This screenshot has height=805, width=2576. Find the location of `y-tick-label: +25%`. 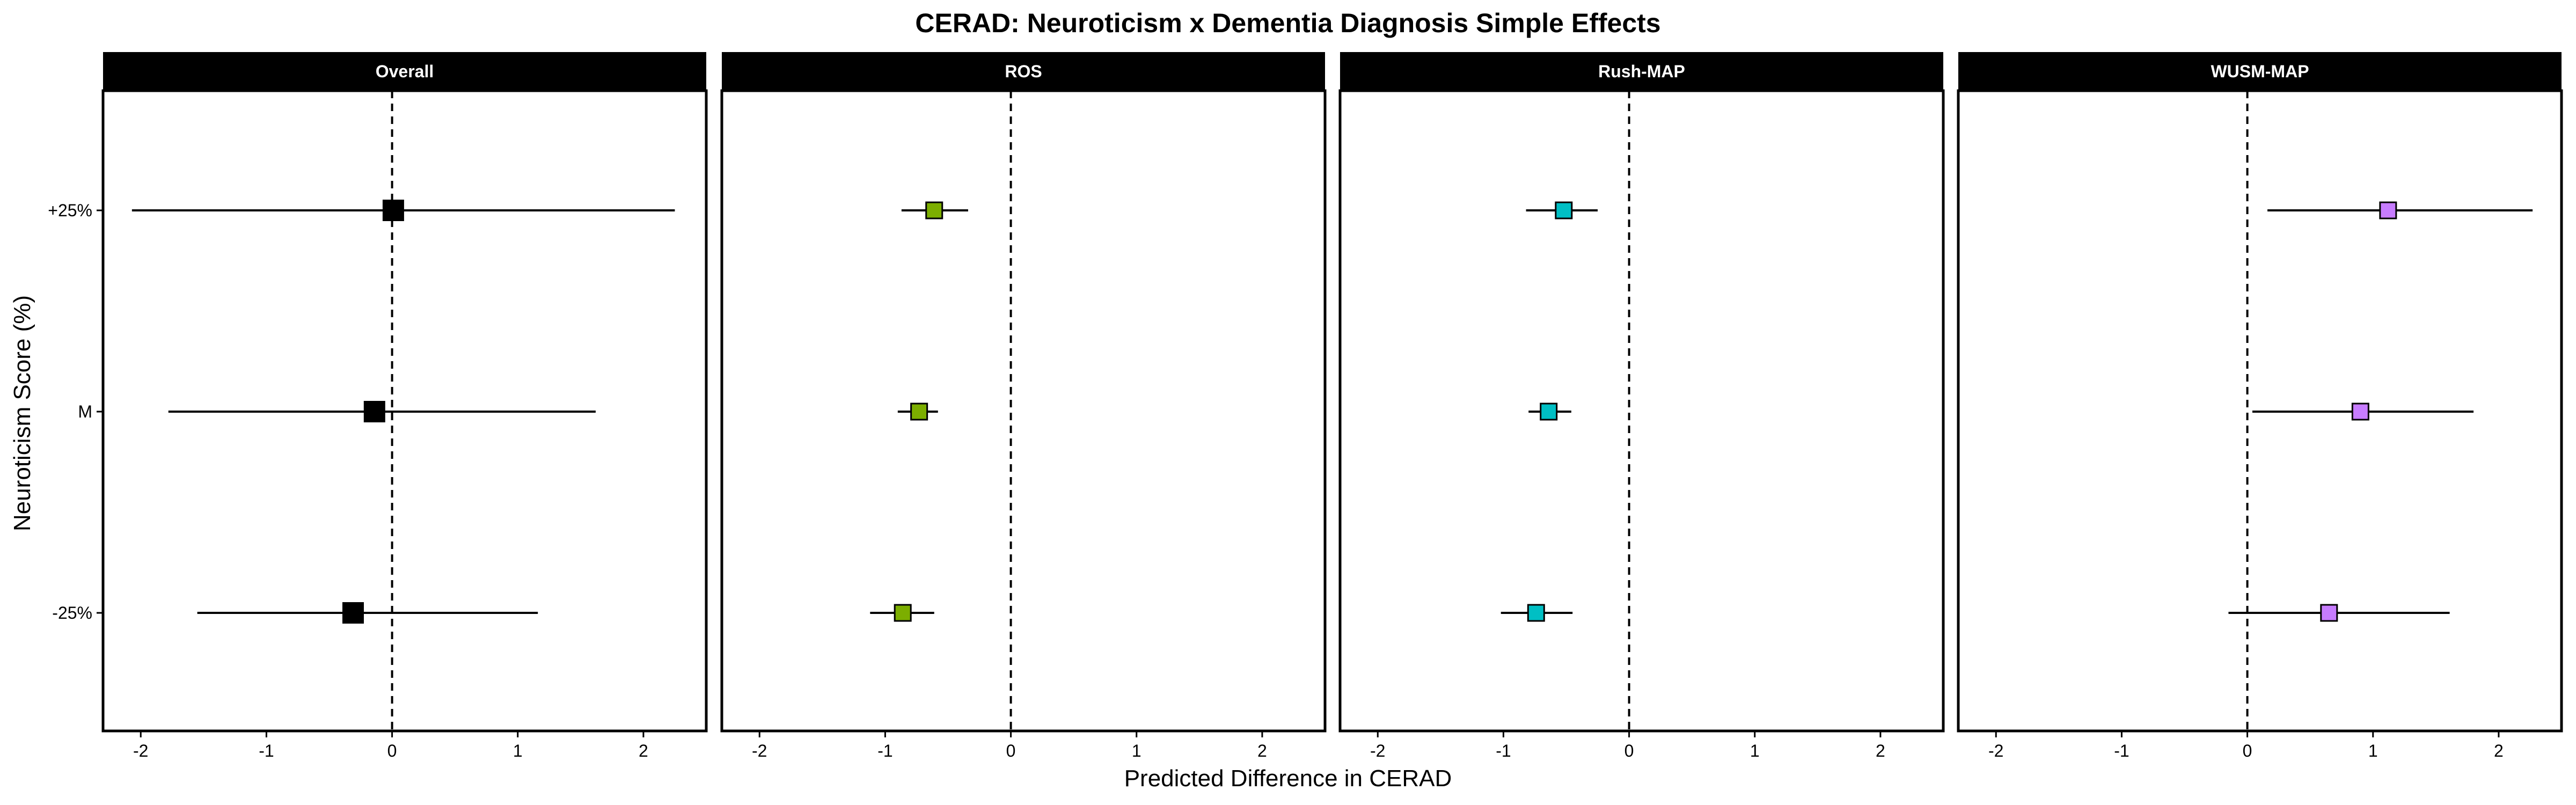

y-tick-label: +25% is located at coordinates (70, 210).